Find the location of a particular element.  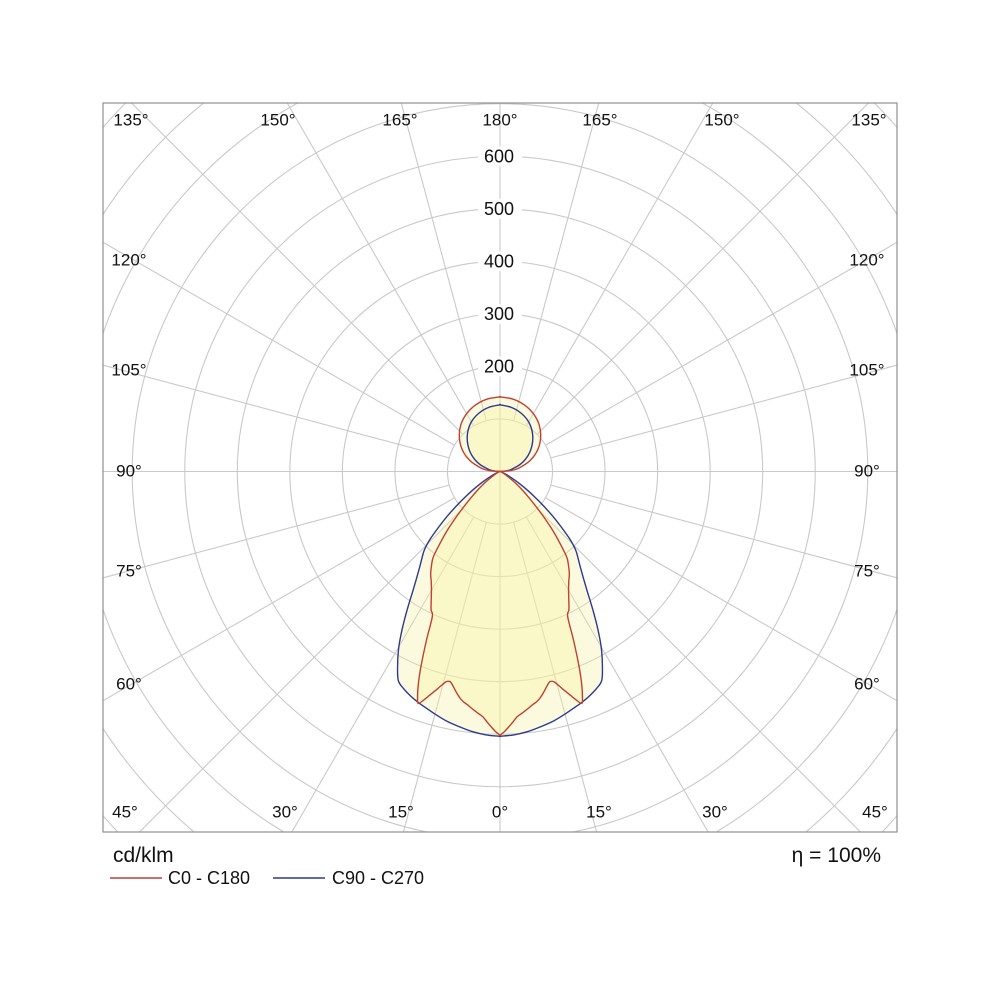

angle-label-left: 60° is located at coordinates (129, 684).